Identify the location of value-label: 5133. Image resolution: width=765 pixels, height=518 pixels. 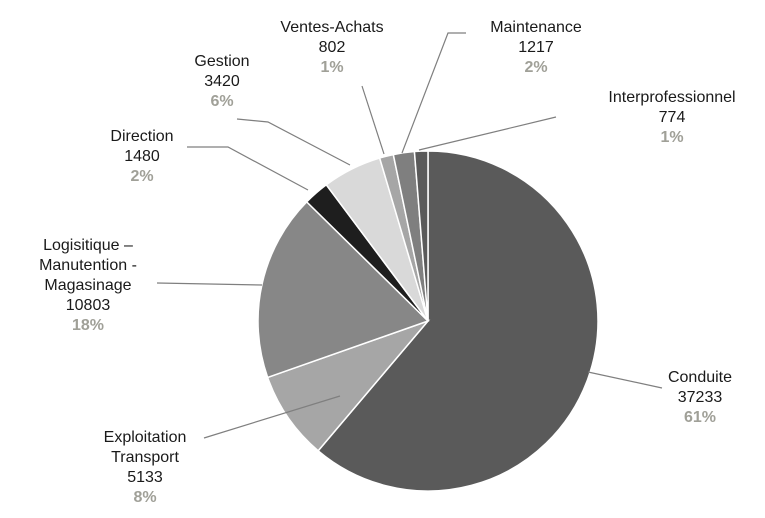
(145, 477).